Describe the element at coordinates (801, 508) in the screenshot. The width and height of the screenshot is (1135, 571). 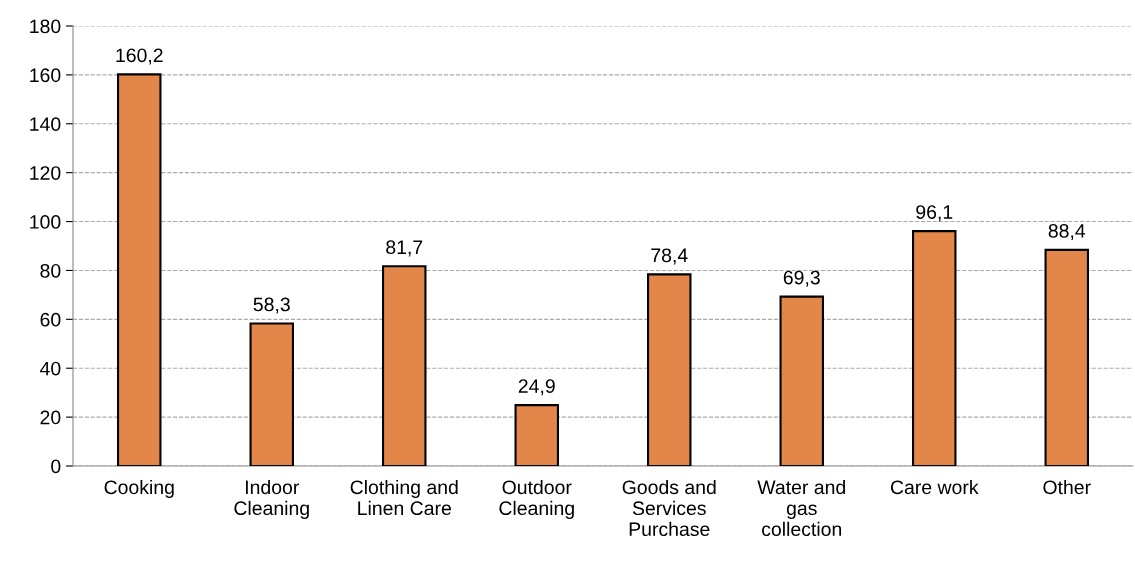
I see `x-tick-label: Water and gas collection` at that location.